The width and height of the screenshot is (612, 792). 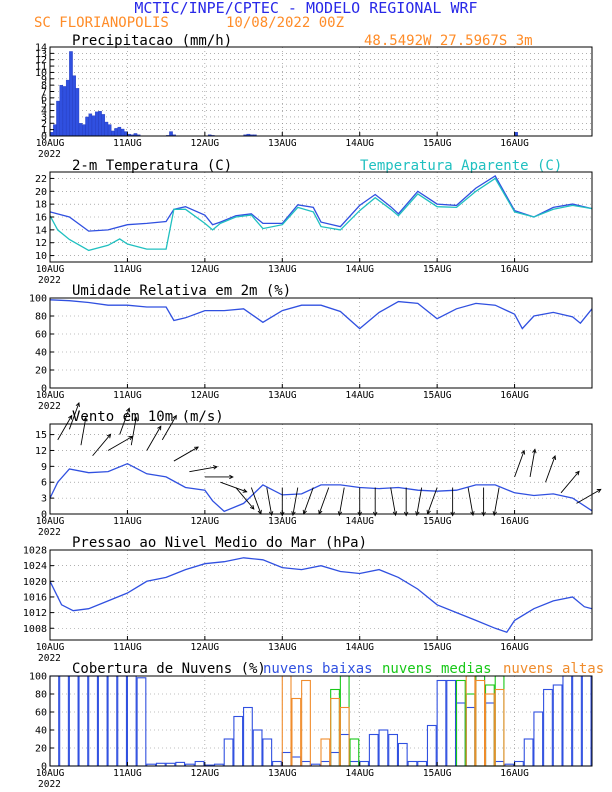 What do you see at coordinates (41, 179) in the screenshot?
I see `temp-ytick-label: 22` at bounding box center [41, 179].